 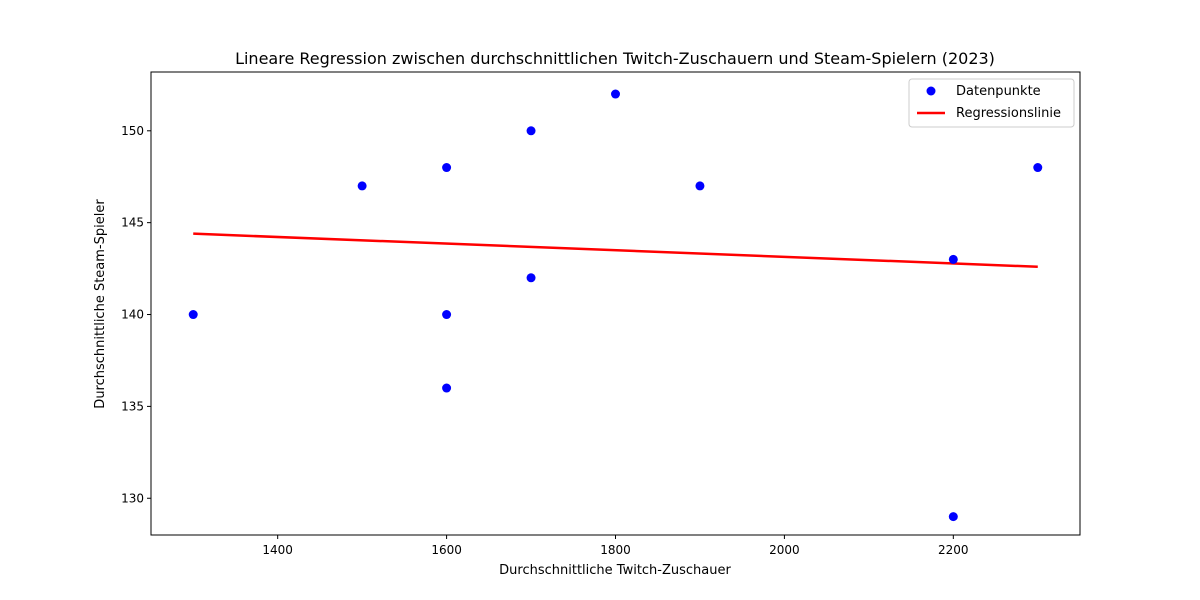 I want to click on legend-marker-datenpunkte, so click(x=931, y=91).